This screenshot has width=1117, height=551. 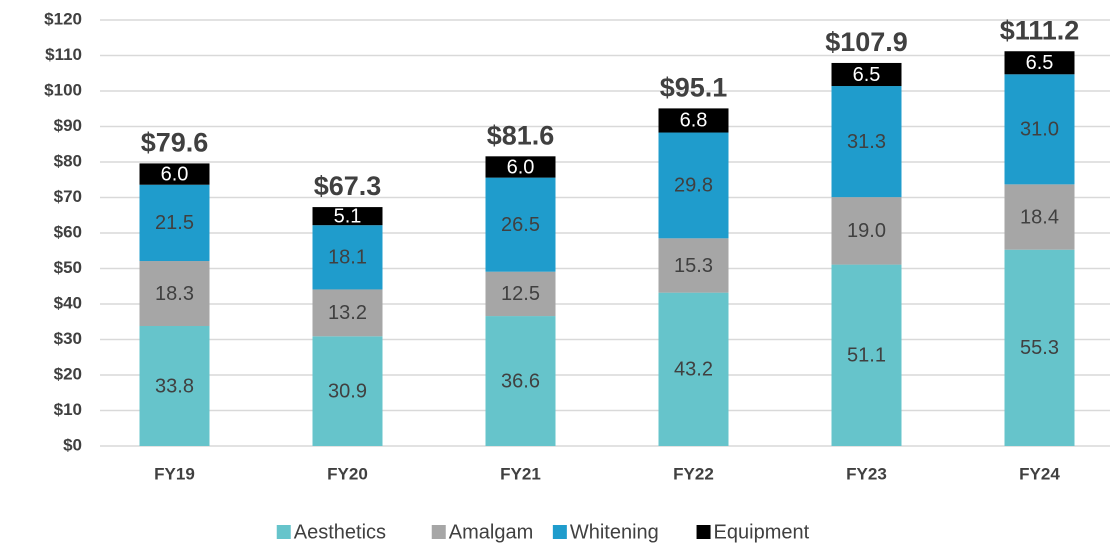 I want to click on data-label: 31.3, so click(x=866, y=142).